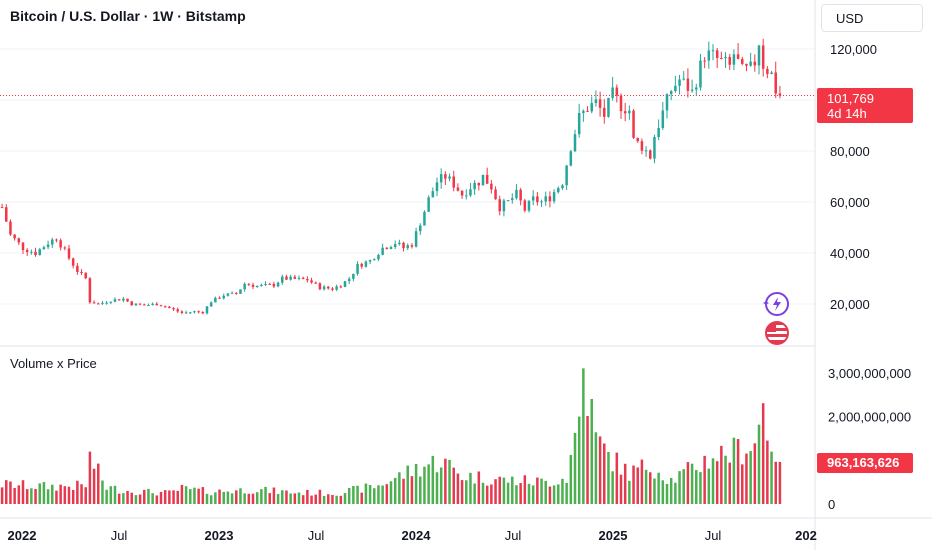 The image size is (932, 550). Describe the element at coordinates (850, 98) in the screenshot. I see `last-price-value: 101,769` at that location.